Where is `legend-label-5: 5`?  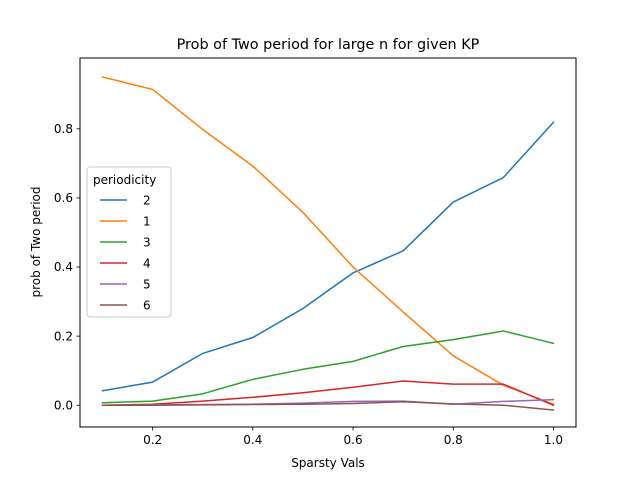 legend-label-5: 5 is located at coordinates (147, 284).